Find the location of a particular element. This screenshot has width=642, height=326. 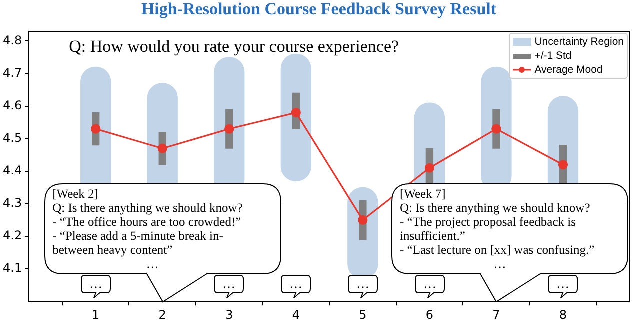

x-tick-label: 7 is located at coordinates (496, 315).